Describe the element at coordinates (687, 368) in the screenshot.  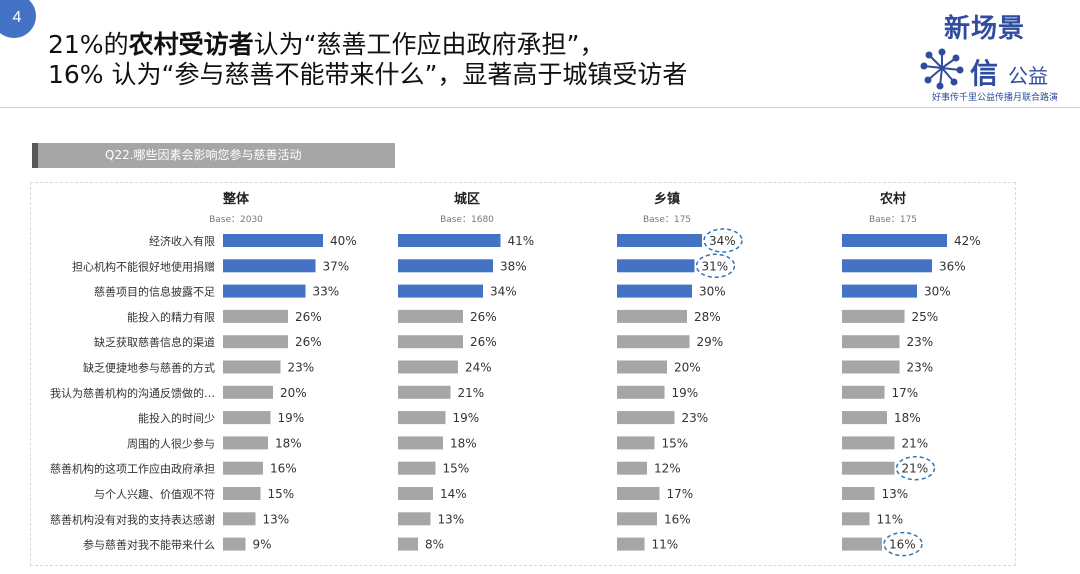
I see `value-label: 20%` at that location.